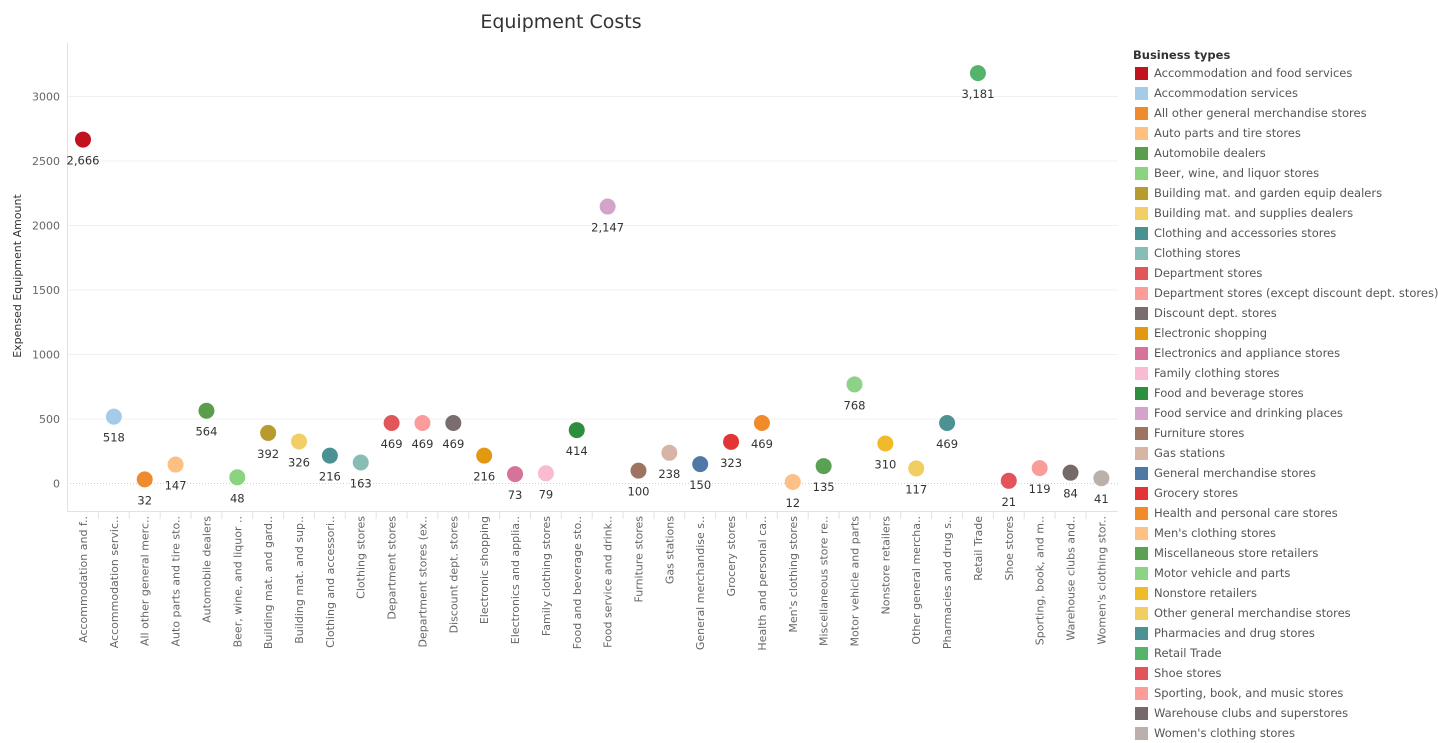  I want to click on legend-item: Auto parts and tire stores, so click(1283, 133).